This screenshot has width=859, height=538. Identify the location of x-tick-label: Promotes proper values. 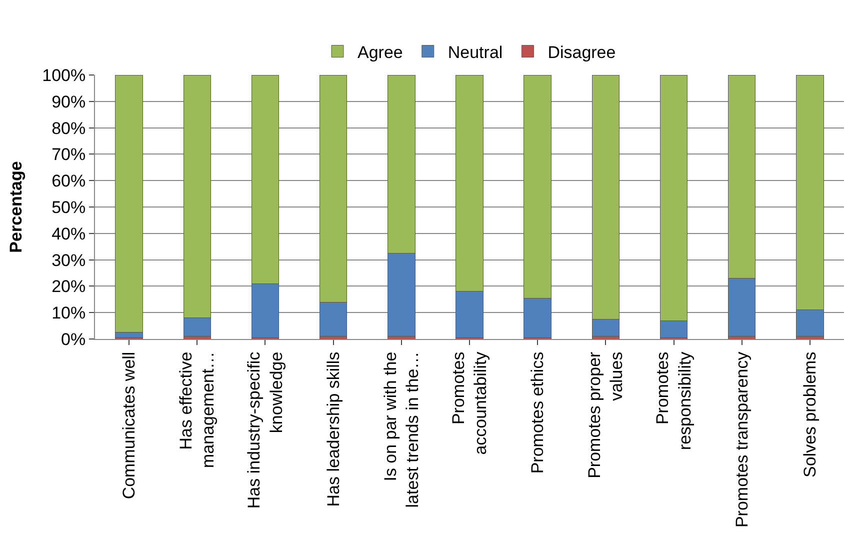
(605, 414).